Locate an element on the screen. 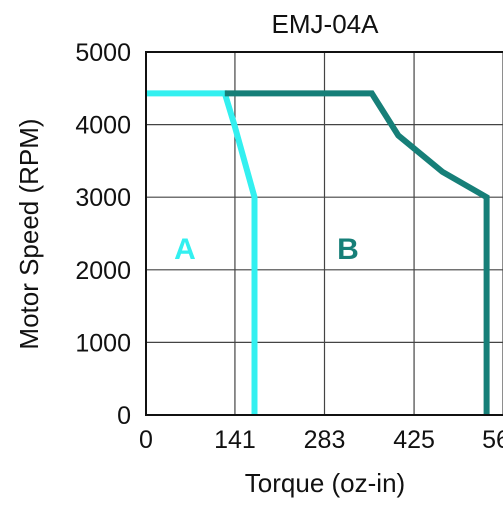  series-label-a: A is located at coordinates (185, 249).